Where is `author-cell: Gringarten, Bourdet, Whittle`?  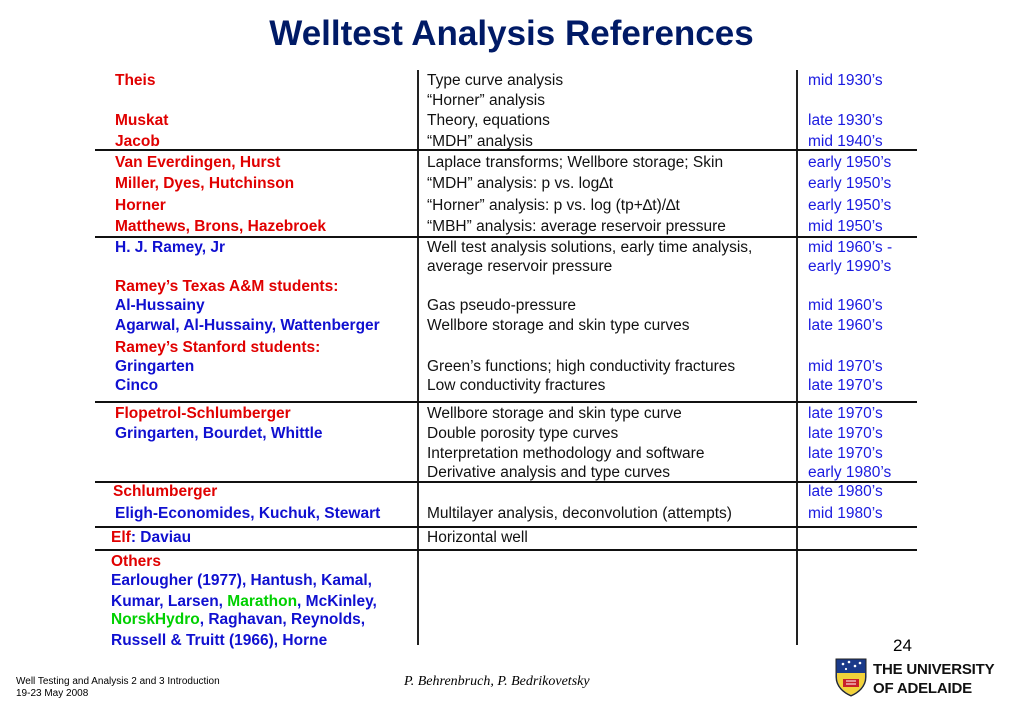
author-cell: Gringarten, Bourdet, Whittle is located at coordinates (219, 434).